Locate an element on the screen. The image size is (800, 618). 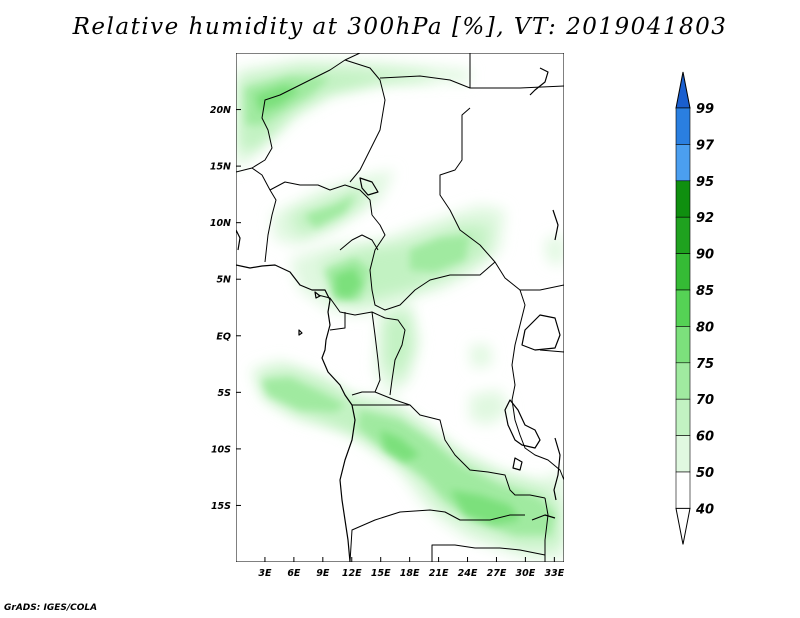
colorbar-label: 50 is located at coordinates (705, 473).